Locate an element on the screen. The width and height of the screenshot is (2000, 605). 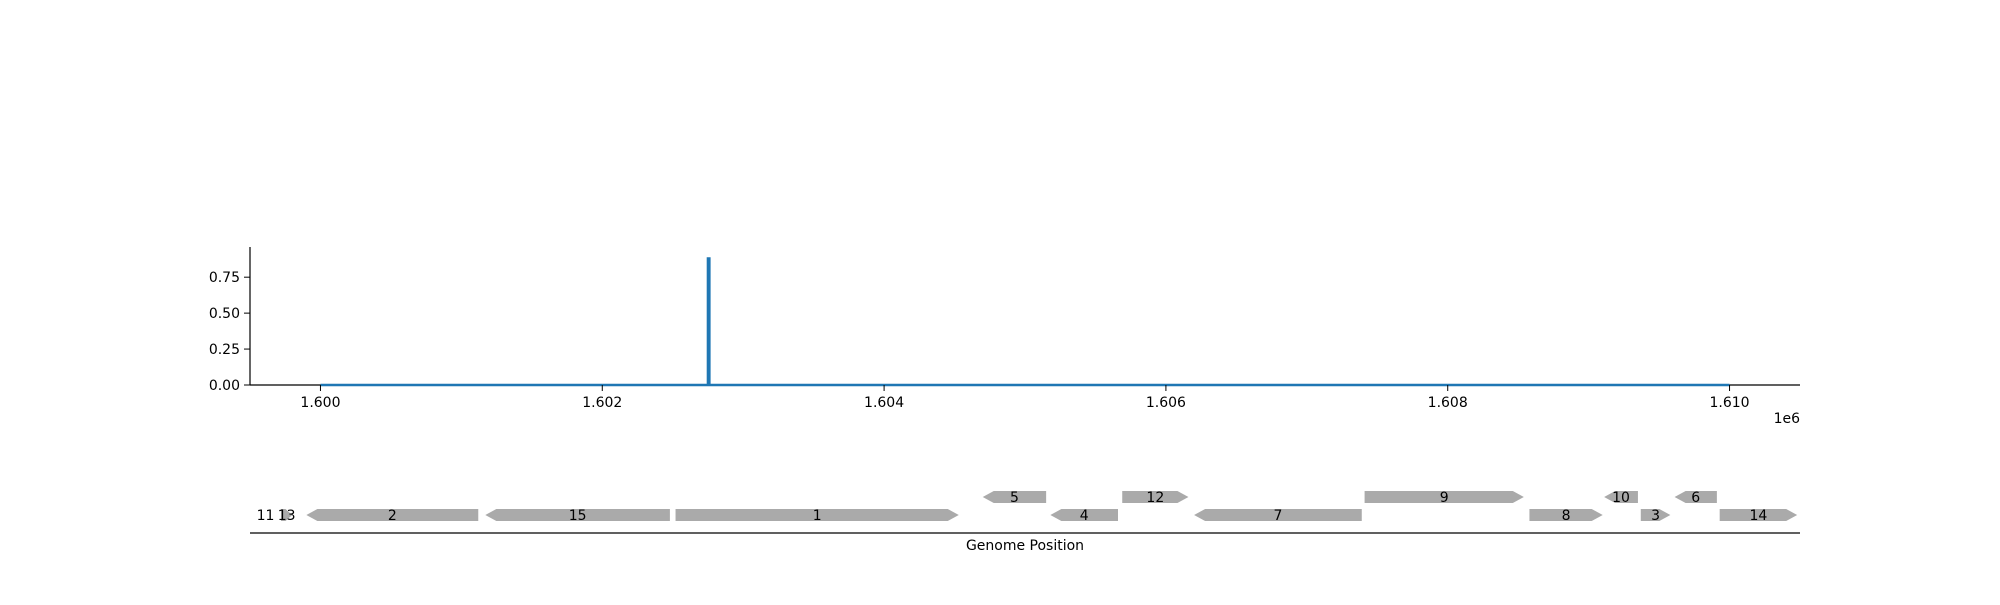
gene-label: 7 is located at coordinates (1277, 516).